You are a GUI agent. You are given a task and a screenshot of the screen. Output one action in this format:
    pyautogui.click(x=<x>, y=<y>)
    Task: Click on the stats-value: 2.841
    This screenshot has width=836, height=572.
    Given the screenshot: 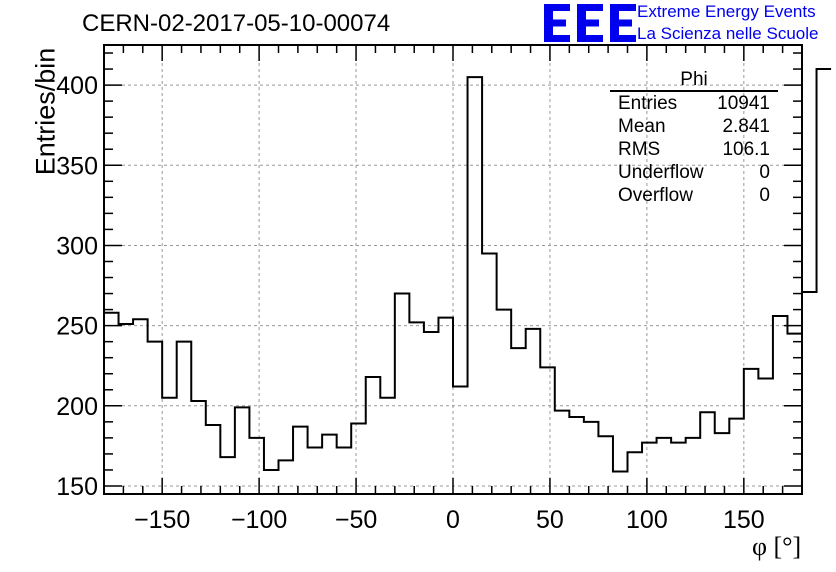 What is the action you would take?
    pyautogui.click(x=746, y=126)
    